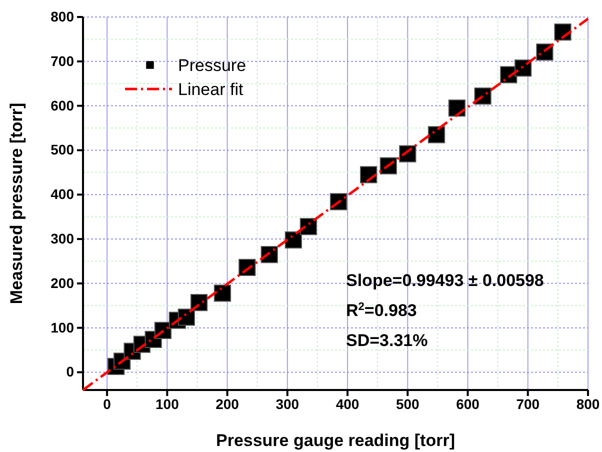 The height and width of the screenshot is (452, 602). What do you see at coordinates (588, 404) in the screenshot?
I see `x-tick-label: 800` at bounding box center [588, 404].